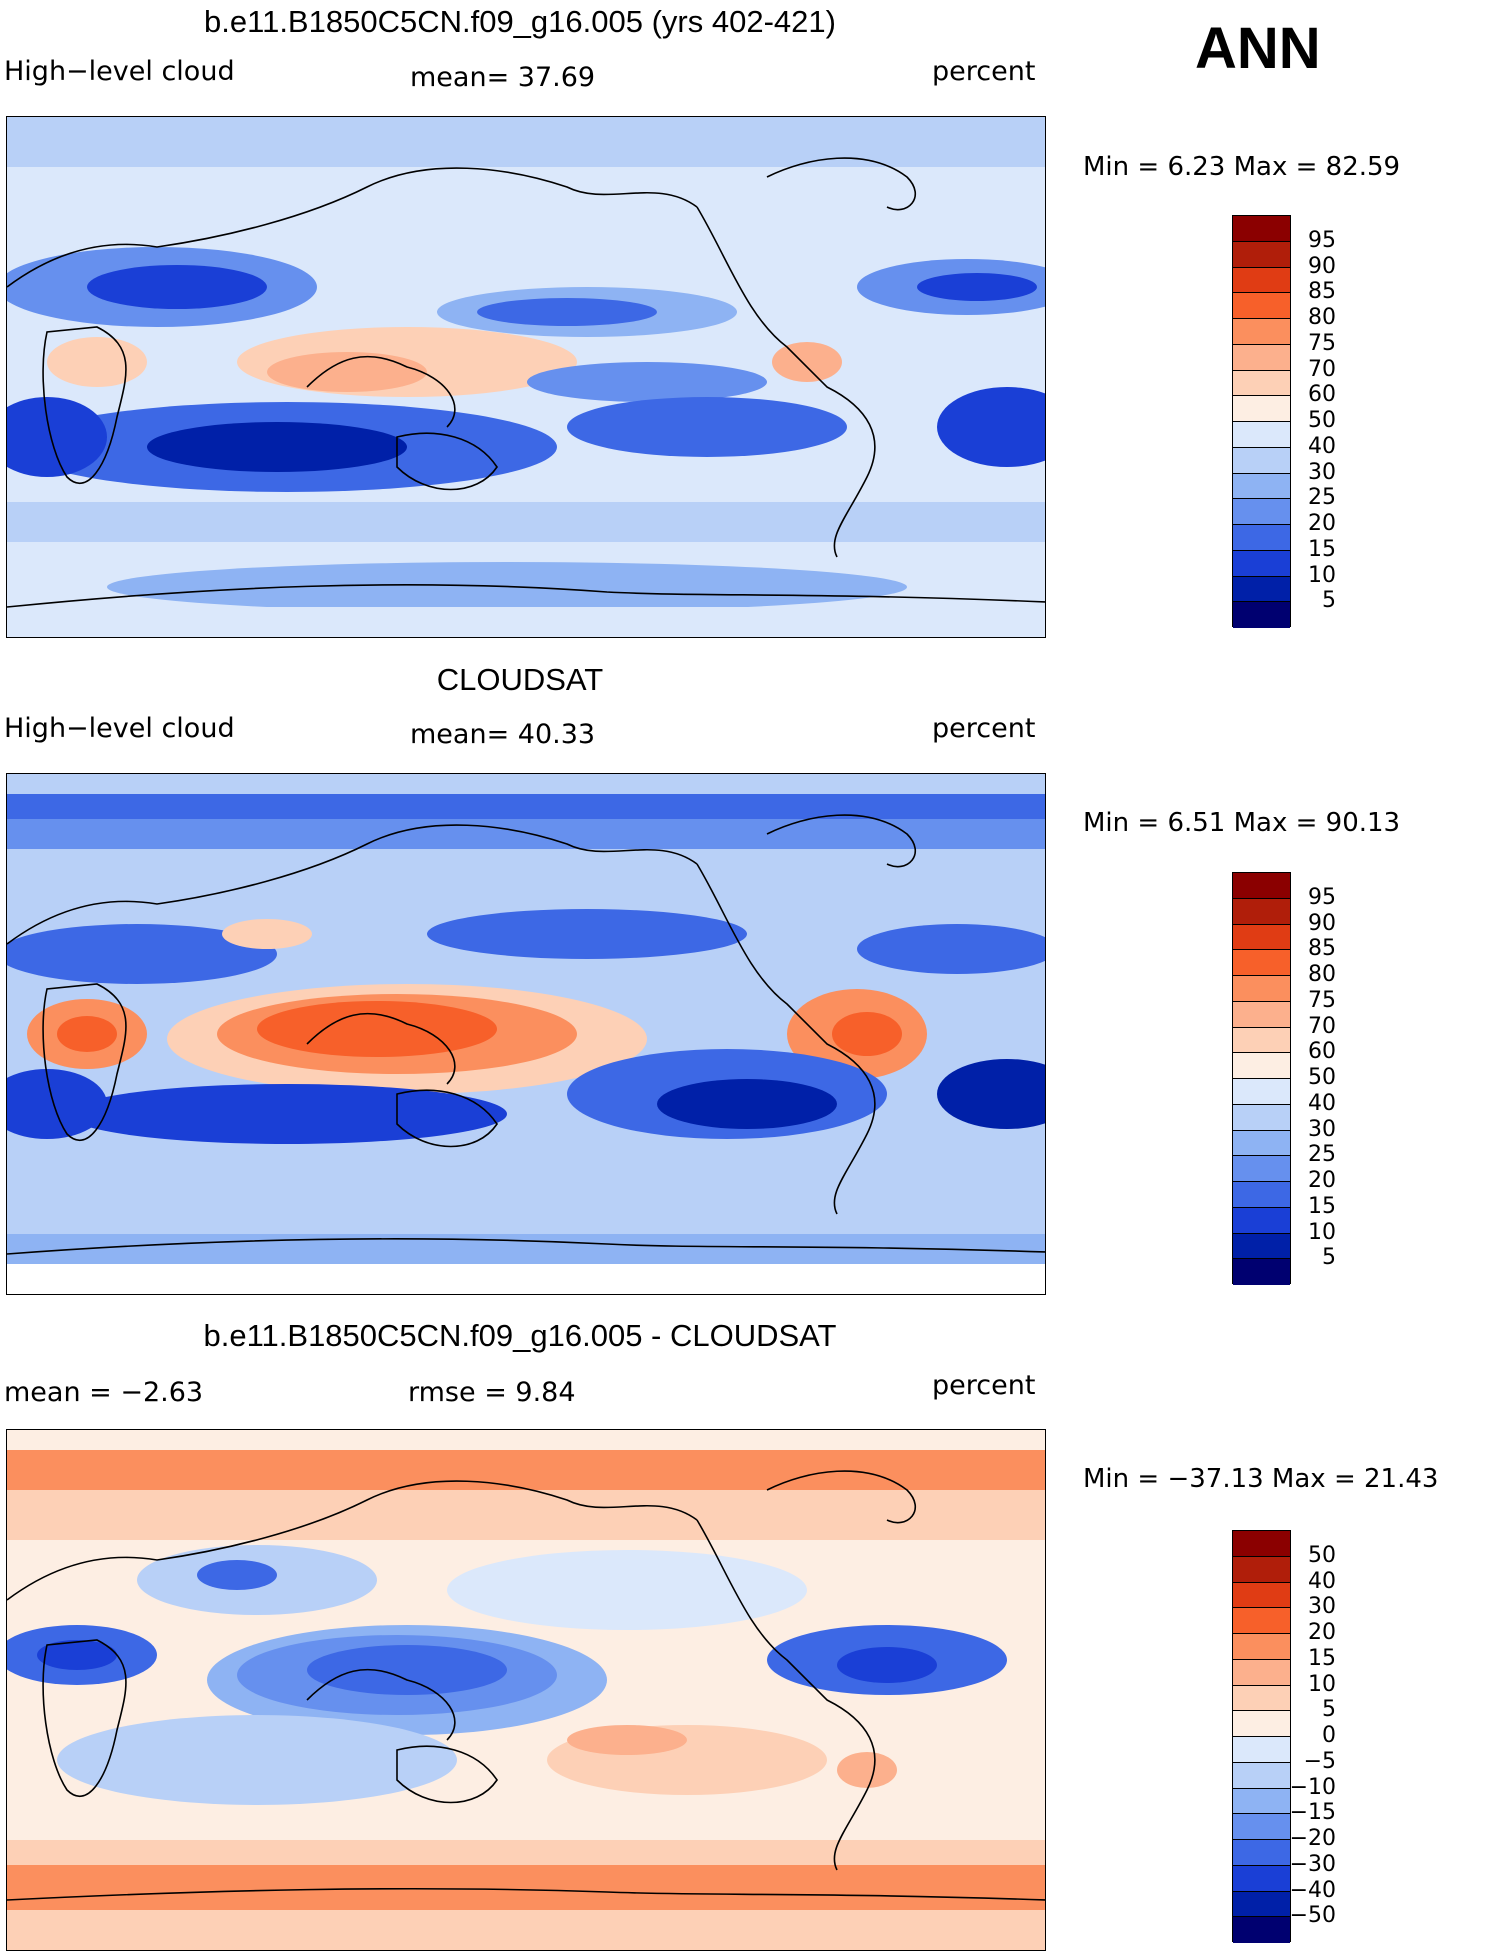  What do you see at coordinates (1322, 949) in the screenshot?
I see `colorbar-tick-label: 85` at bounding box center [1322, 949].